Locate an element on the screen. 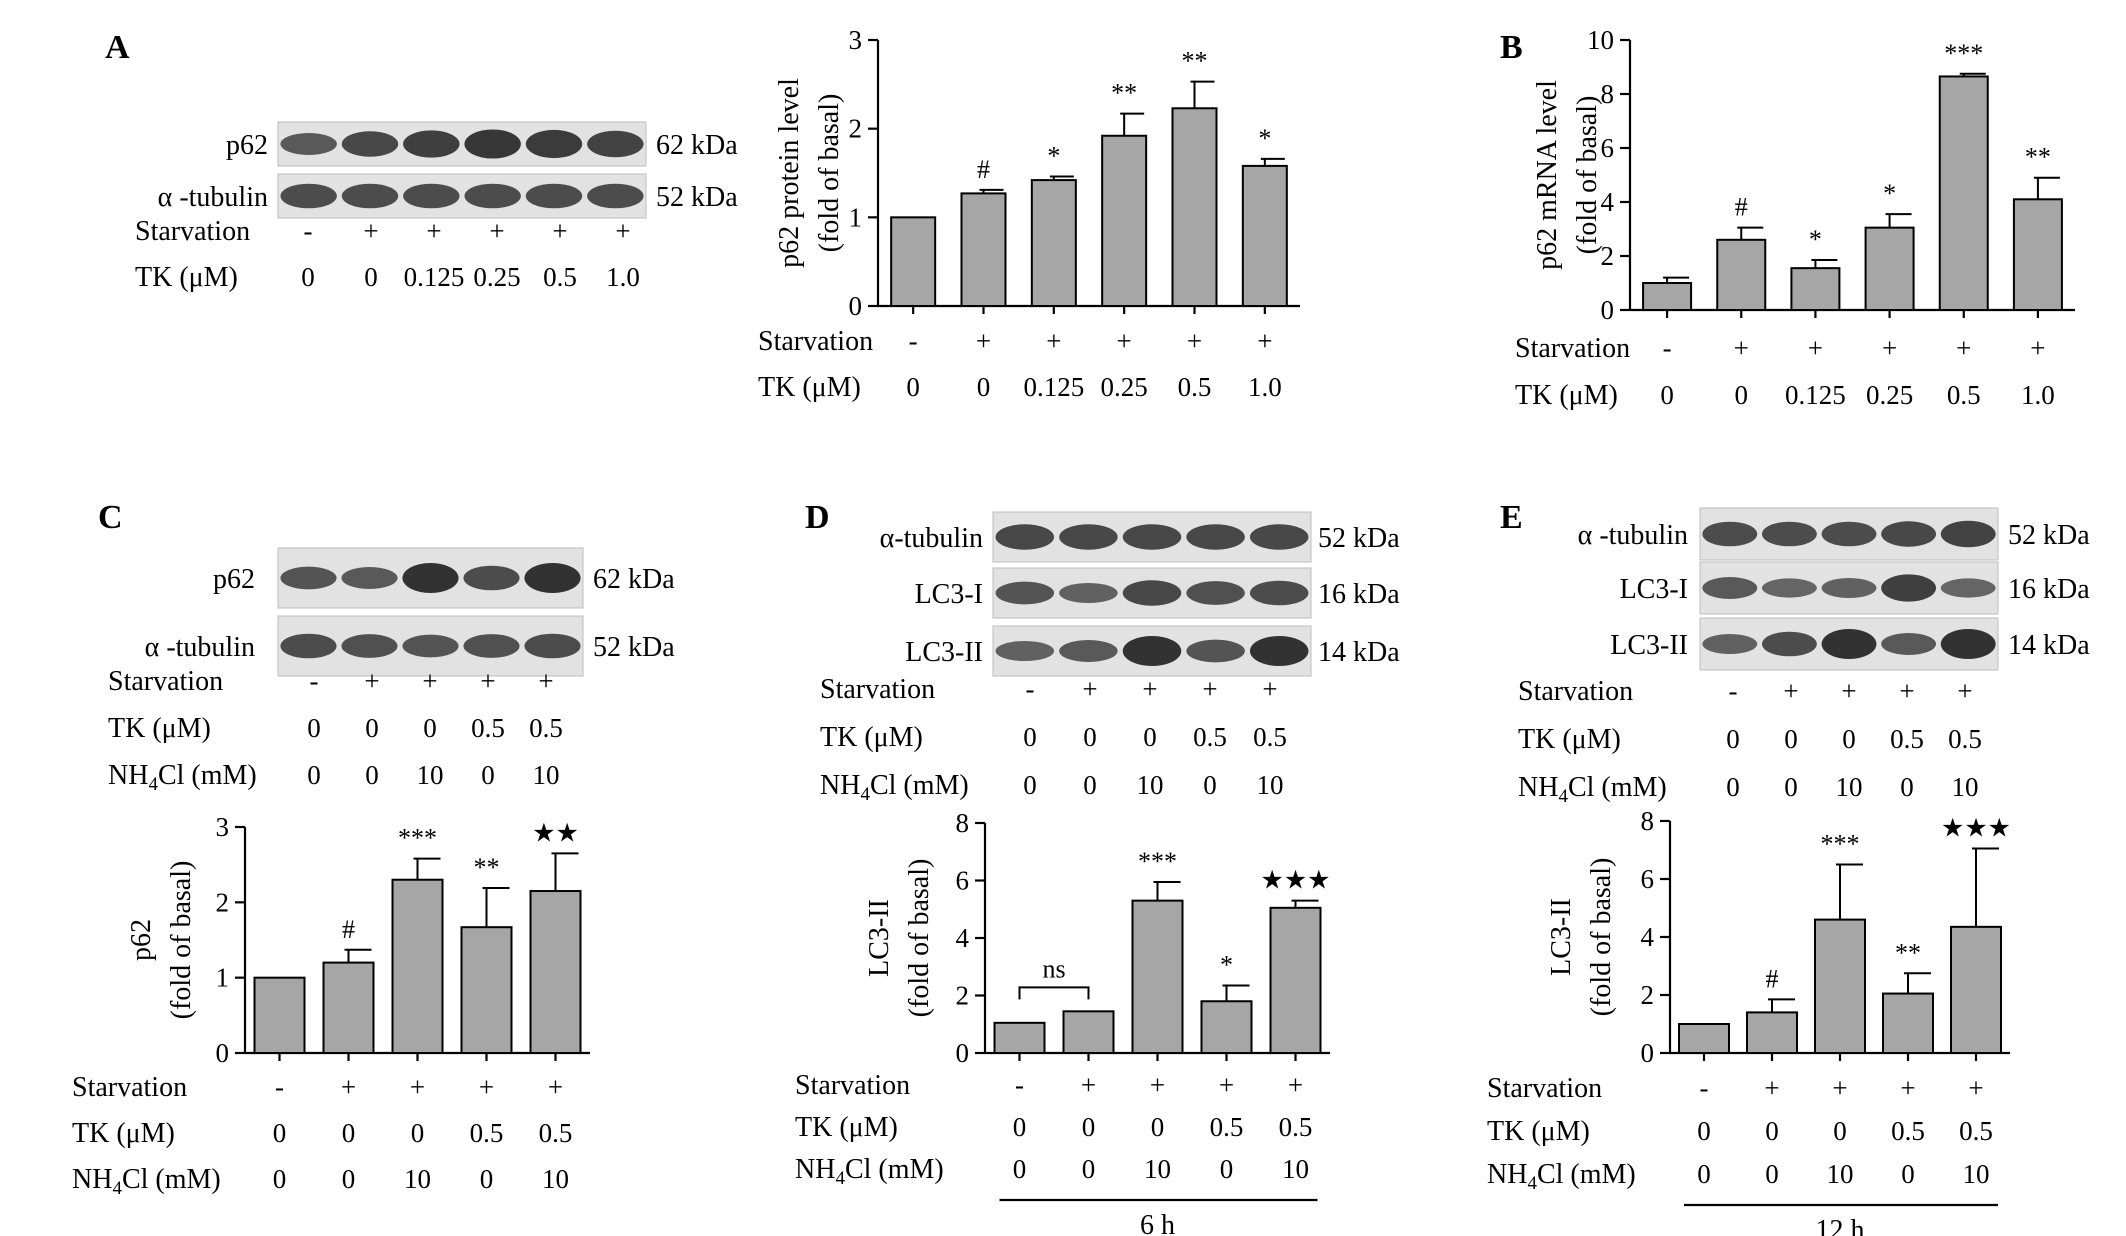 Image resolution: width=2126 pixels, height=1236 pixels. blot-row-label: LC3-II is located at coordinates (1649, 645).